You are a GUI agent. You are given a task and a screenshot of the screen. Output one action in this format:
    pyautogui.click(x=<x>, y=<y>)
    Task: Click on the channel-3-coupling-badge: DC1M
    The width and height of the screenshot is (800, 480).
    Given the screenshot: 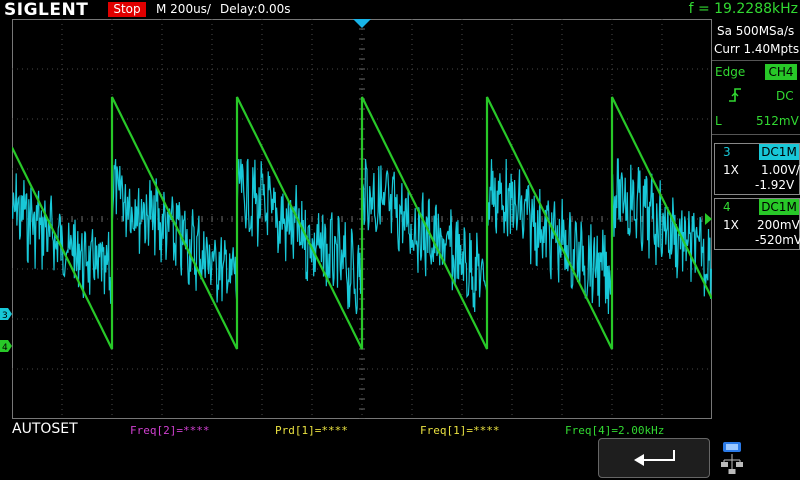 What is the action you would take?
    pyautogui.click(x=779, y=152)
    